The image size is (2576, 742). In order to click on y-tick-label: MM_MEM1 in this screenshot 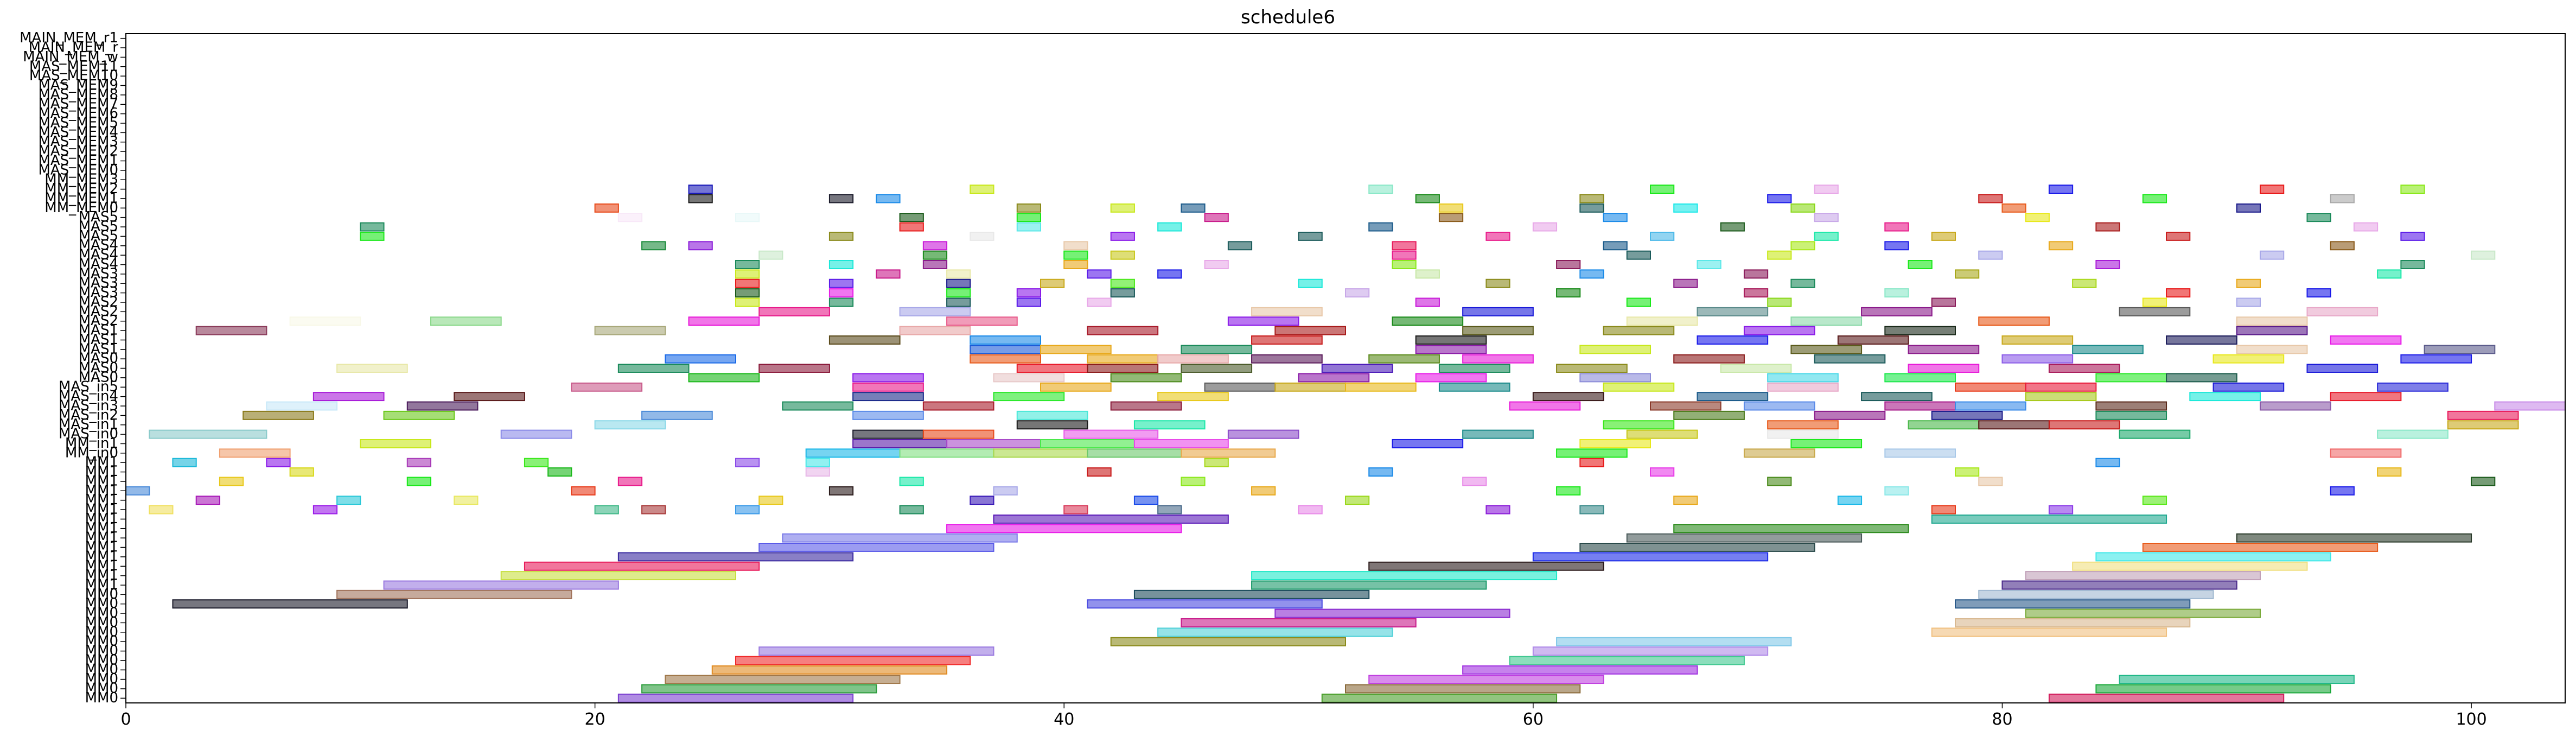, I will do `click(81, 198)`.